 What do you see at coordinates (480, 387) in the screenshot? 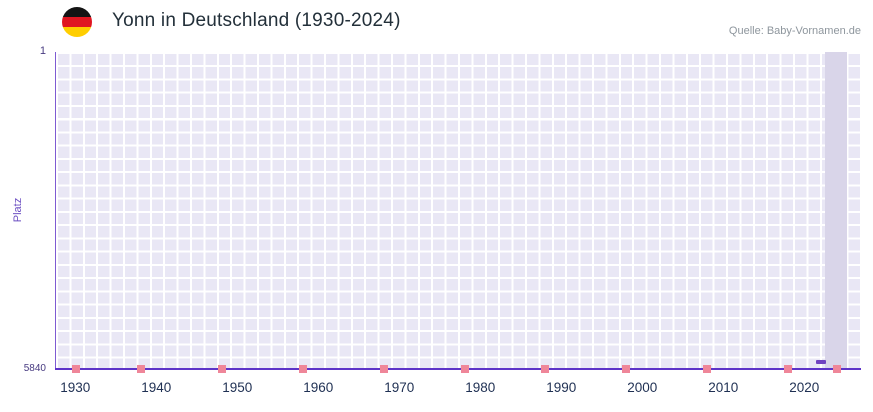
I see `x-tick-label: 1980` at bounding box center [480, 387].